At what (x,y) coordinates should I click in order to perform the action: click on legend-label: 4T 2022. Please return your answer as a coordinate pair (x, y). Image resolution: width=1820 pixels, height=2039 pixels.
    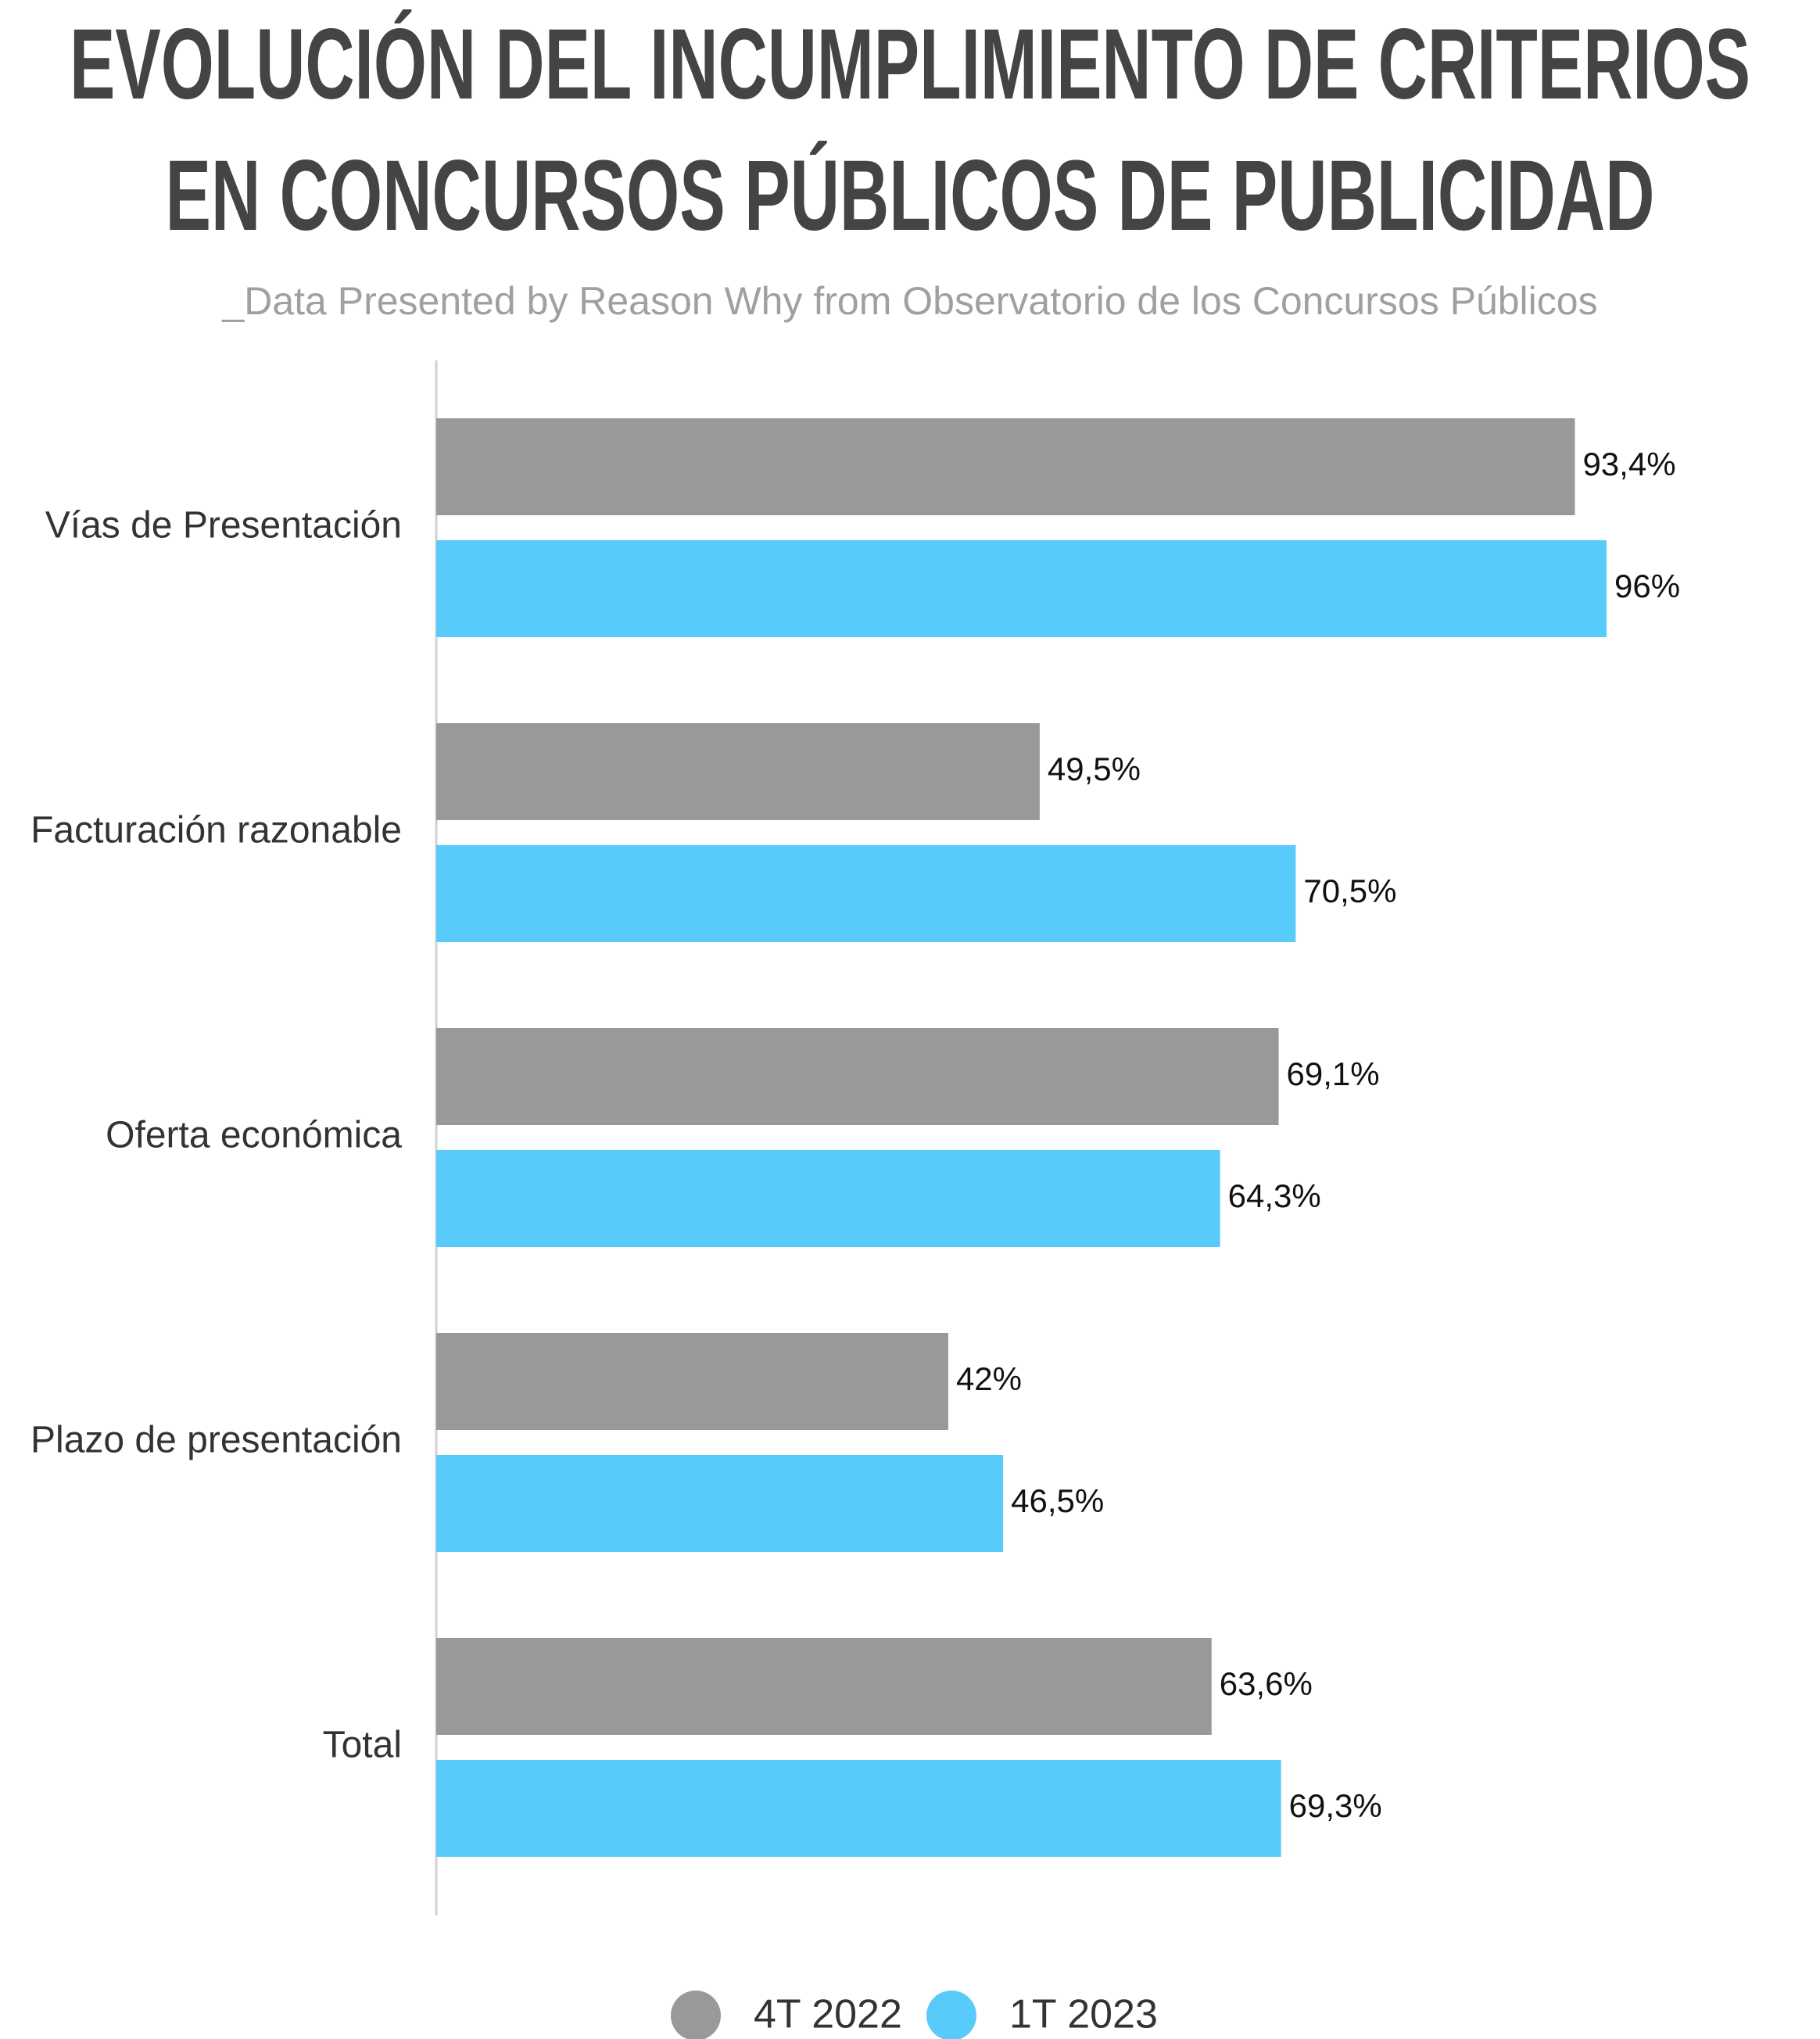
    Looking at the image, I should click on (828, 2014).